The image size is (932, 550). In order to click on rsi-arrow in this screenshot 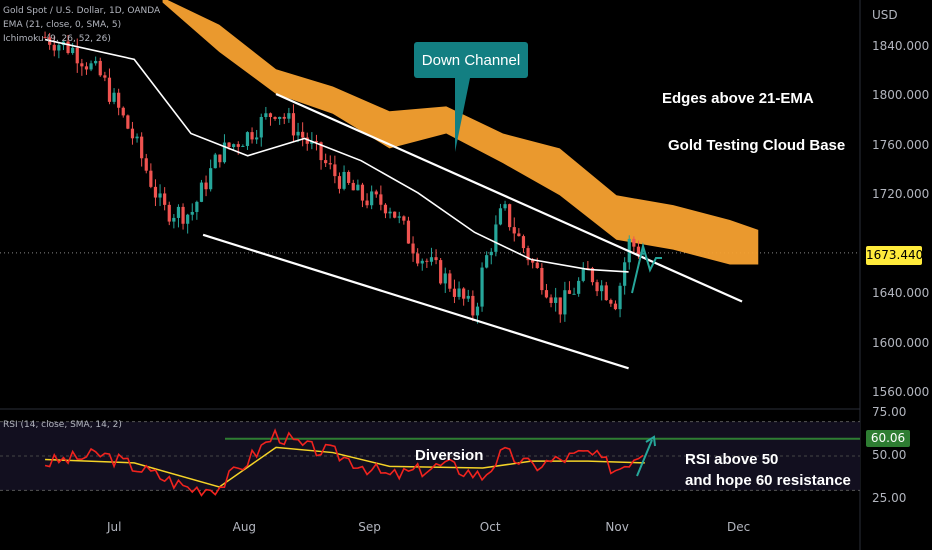, I will do `click(644, 458)`.